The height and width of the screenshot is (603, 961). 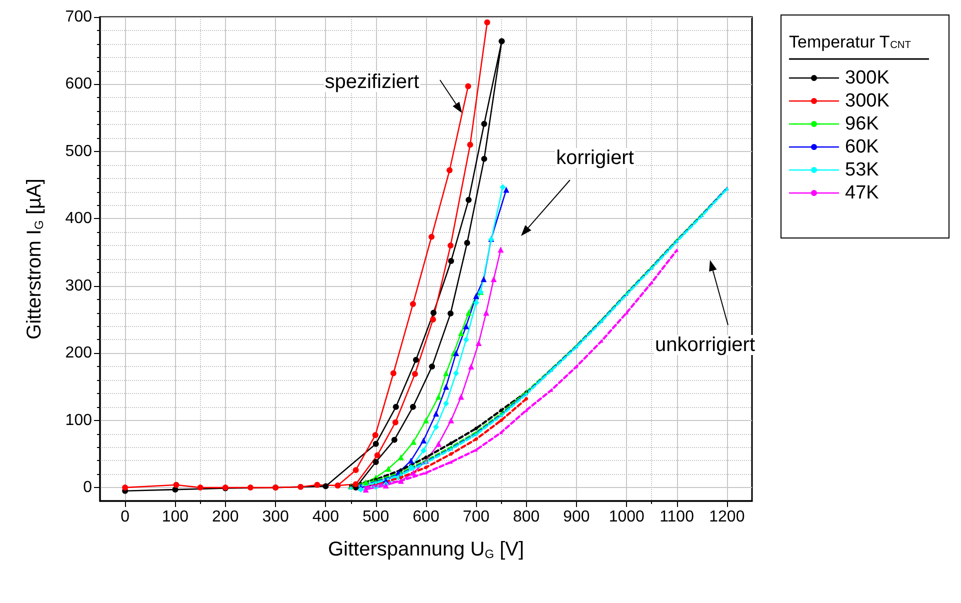 What do you see at coordinates (35, 259) in the screenshot?
I see `y-axis-title: Gitterstrom IG [µA]` at bounding box center [35, 259].